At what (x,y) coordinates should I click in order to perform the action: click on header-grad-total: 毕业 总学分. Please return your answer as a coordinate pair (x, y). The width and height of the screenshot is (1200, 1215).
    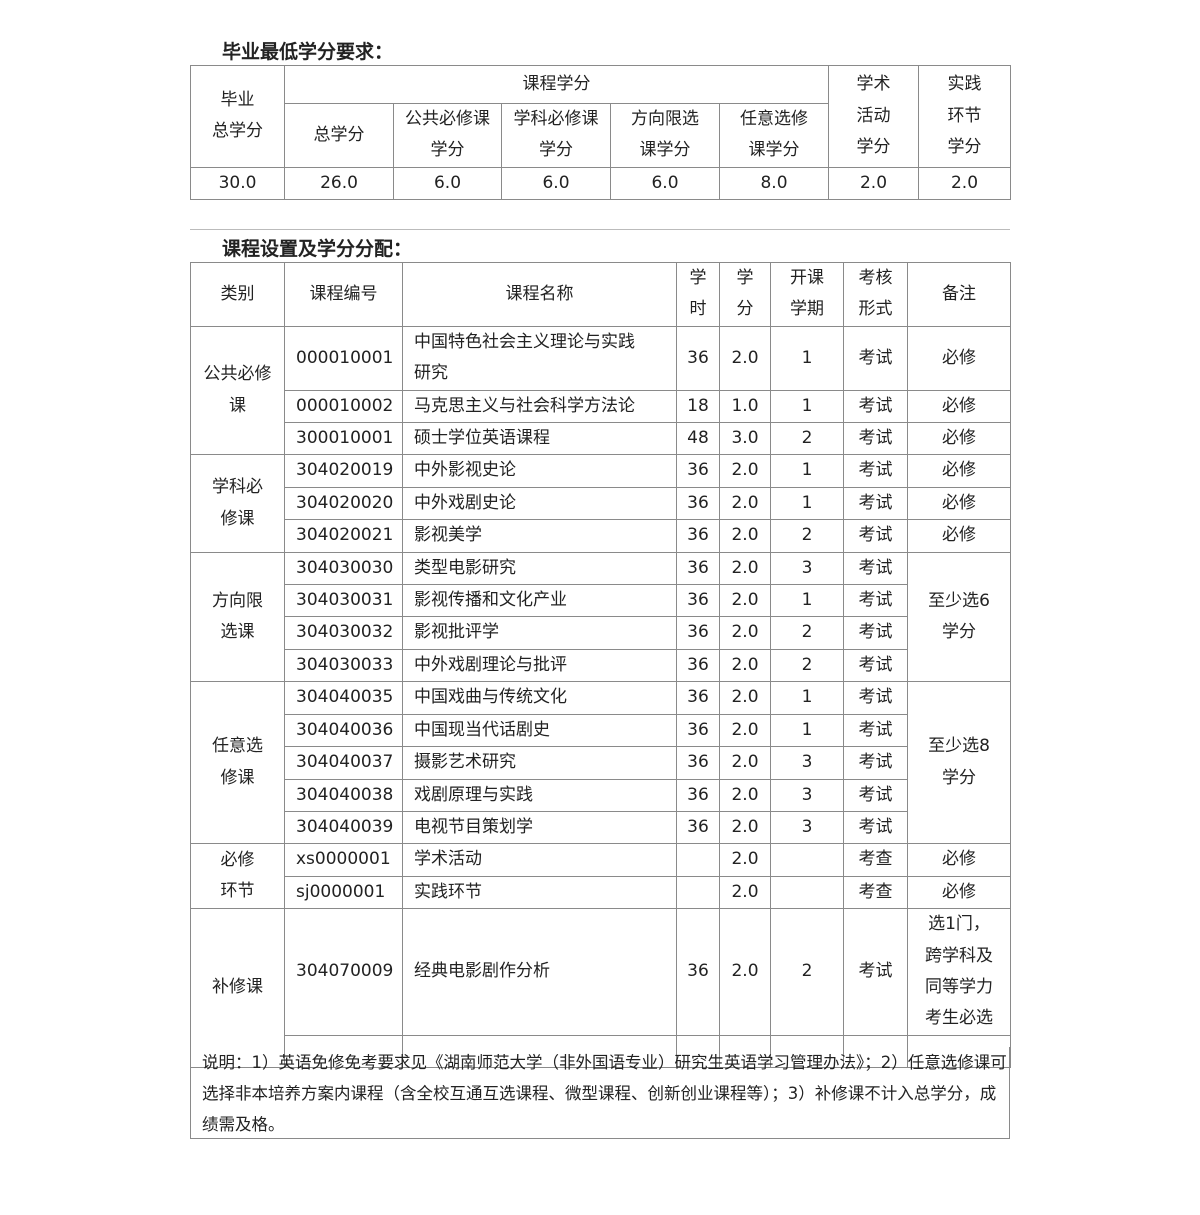
    Looking at the image, I should click on (237, 116).